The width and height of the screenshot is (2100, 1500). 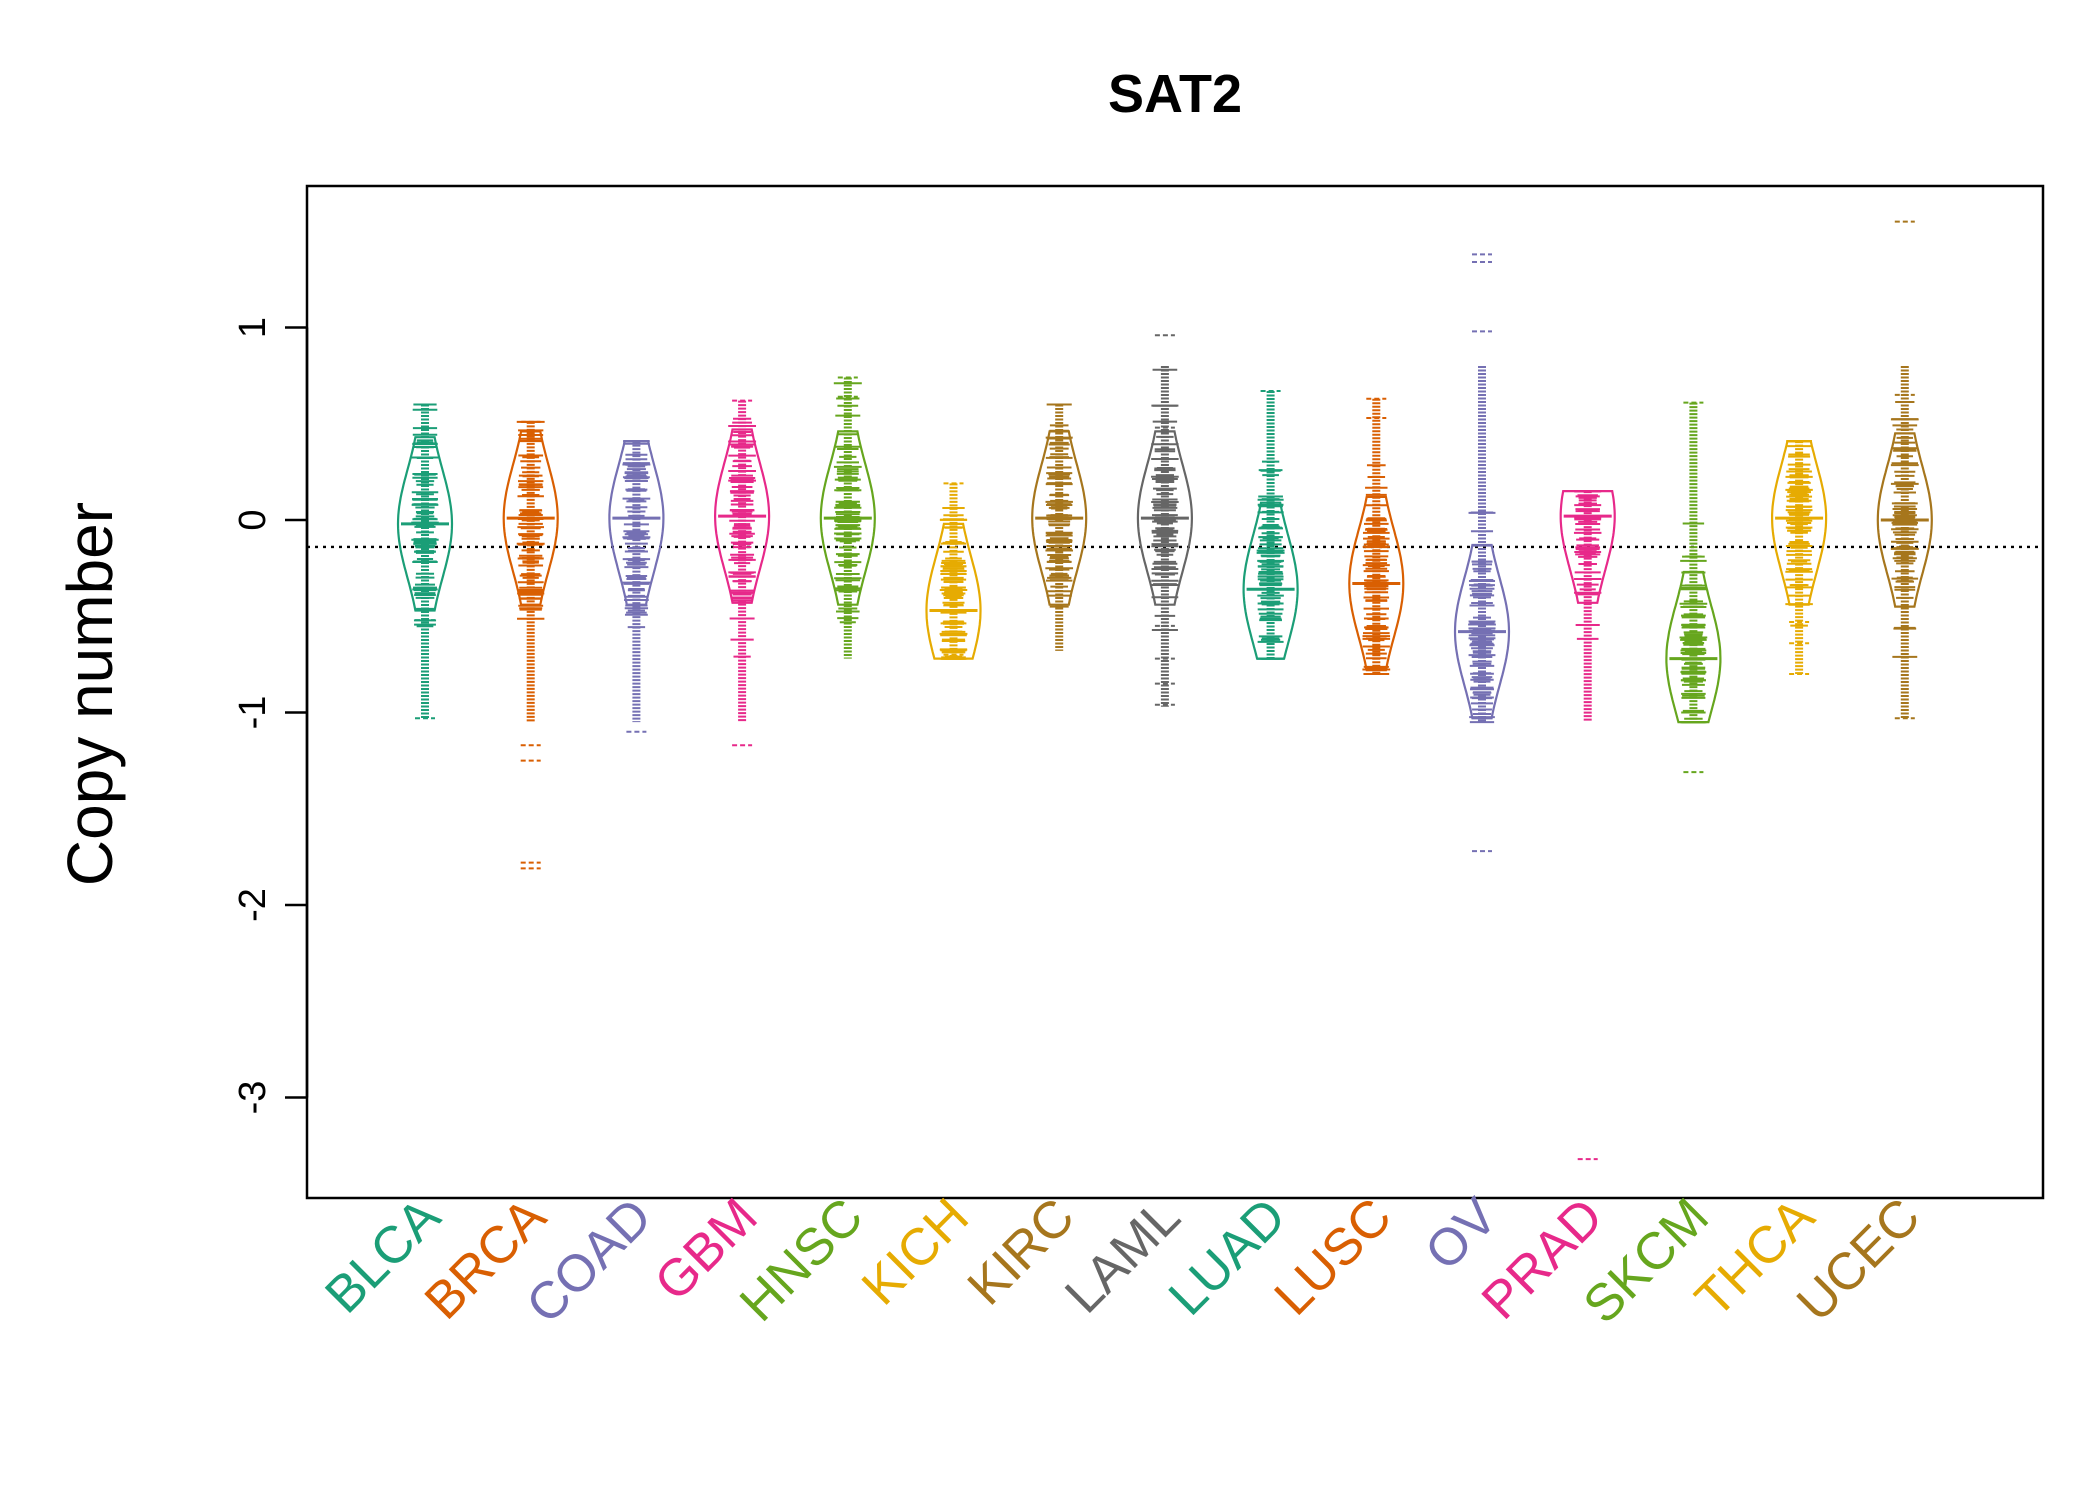 What do you see at coordinates (1376, 536) in the screenshot?
I see `bean-lusc` at bounding box center [1376, 536].